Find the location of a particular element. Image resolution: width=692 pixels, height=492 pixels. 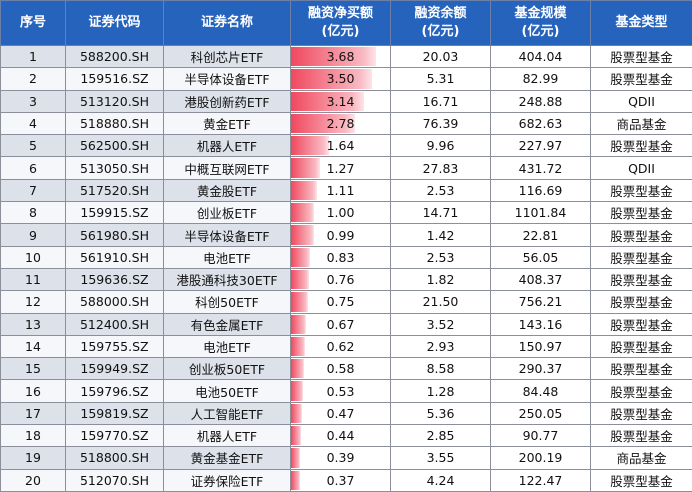

cell-text: 14.71 is located at coordinates (440, 213).